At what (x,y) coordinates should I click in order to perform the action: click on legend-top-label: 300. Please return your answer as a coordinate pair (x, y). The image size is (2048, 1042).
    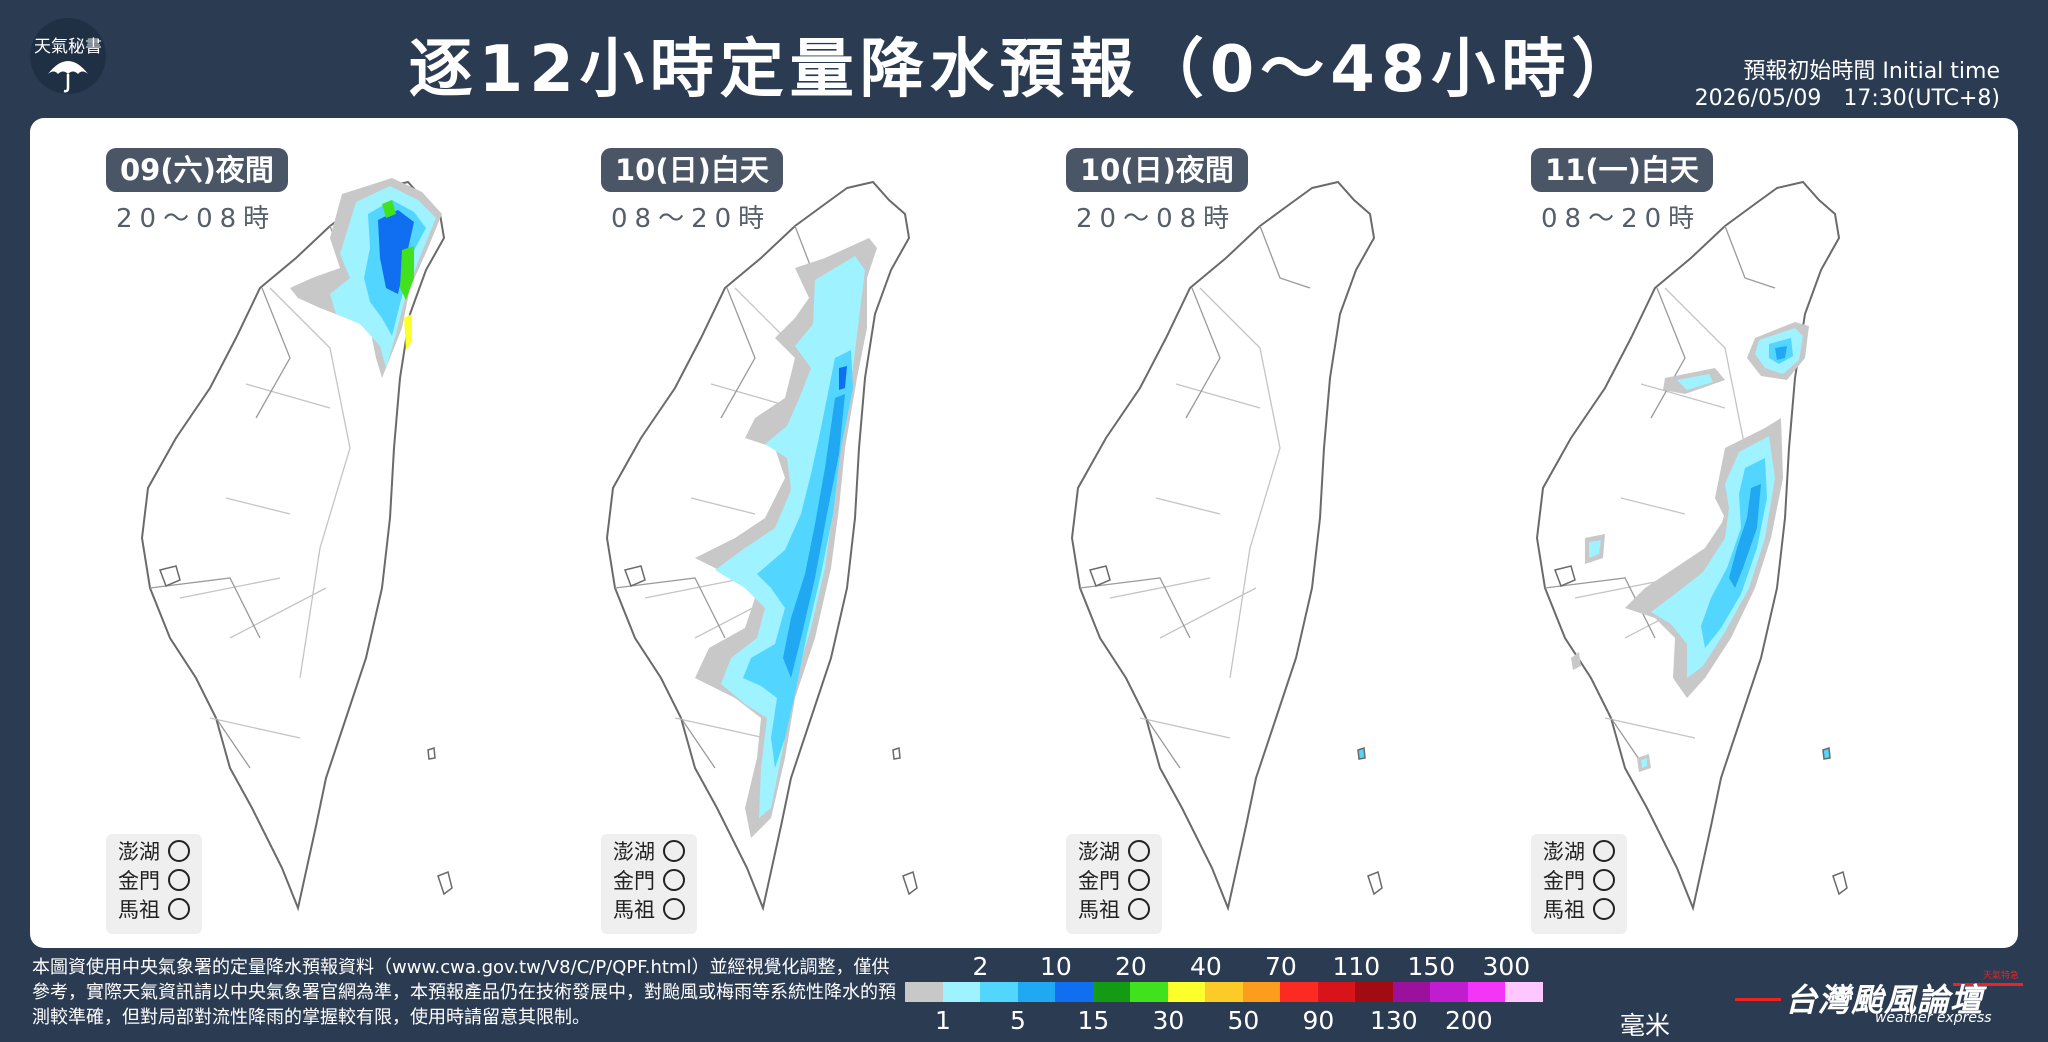
    Looking at the image, I should click on (1506, 966).